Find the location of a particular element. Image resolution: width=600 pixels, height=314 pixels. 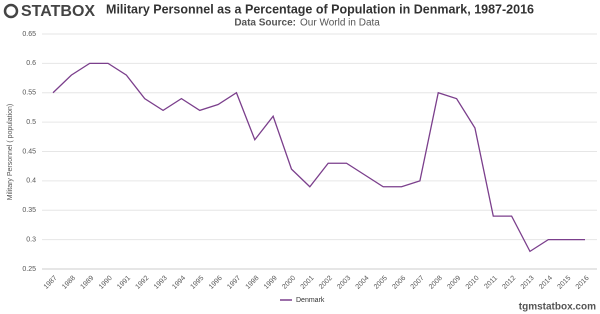

y-axis-label: Military Personnel ( population) is located at coordinates (10, 152).